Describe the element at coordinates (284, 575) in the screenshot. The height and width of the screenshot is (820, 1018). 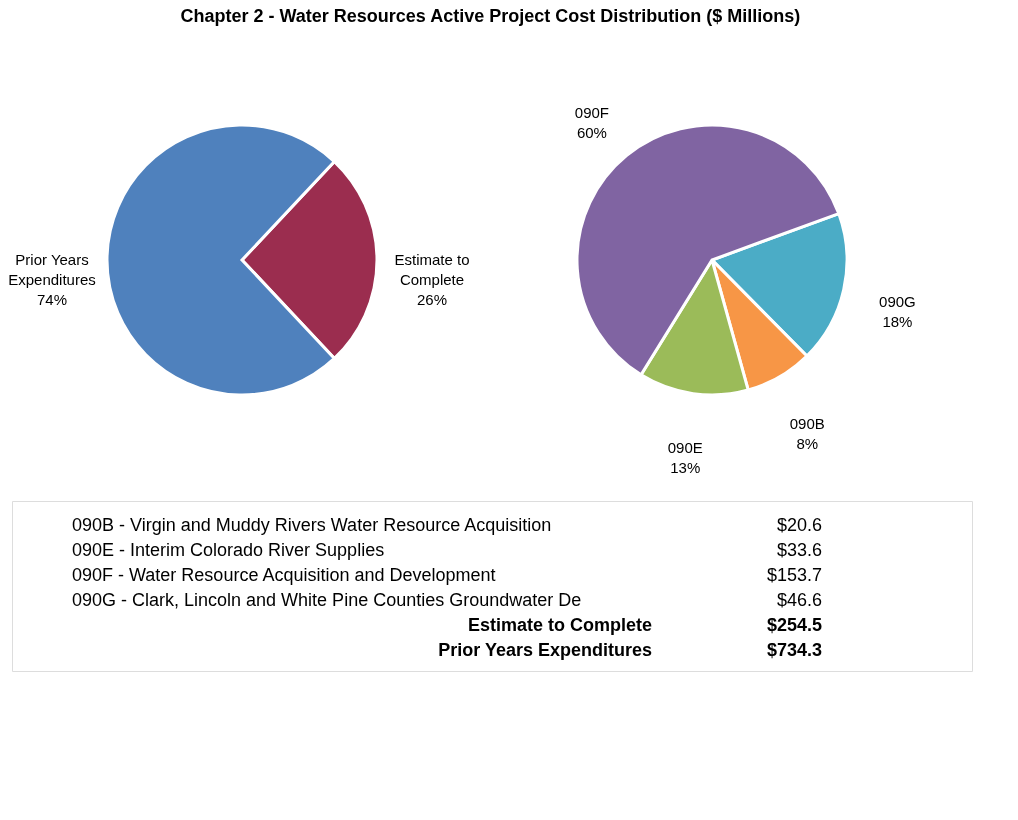
I see `text: 090F - Water Resource Acquisition and Development` at that location.